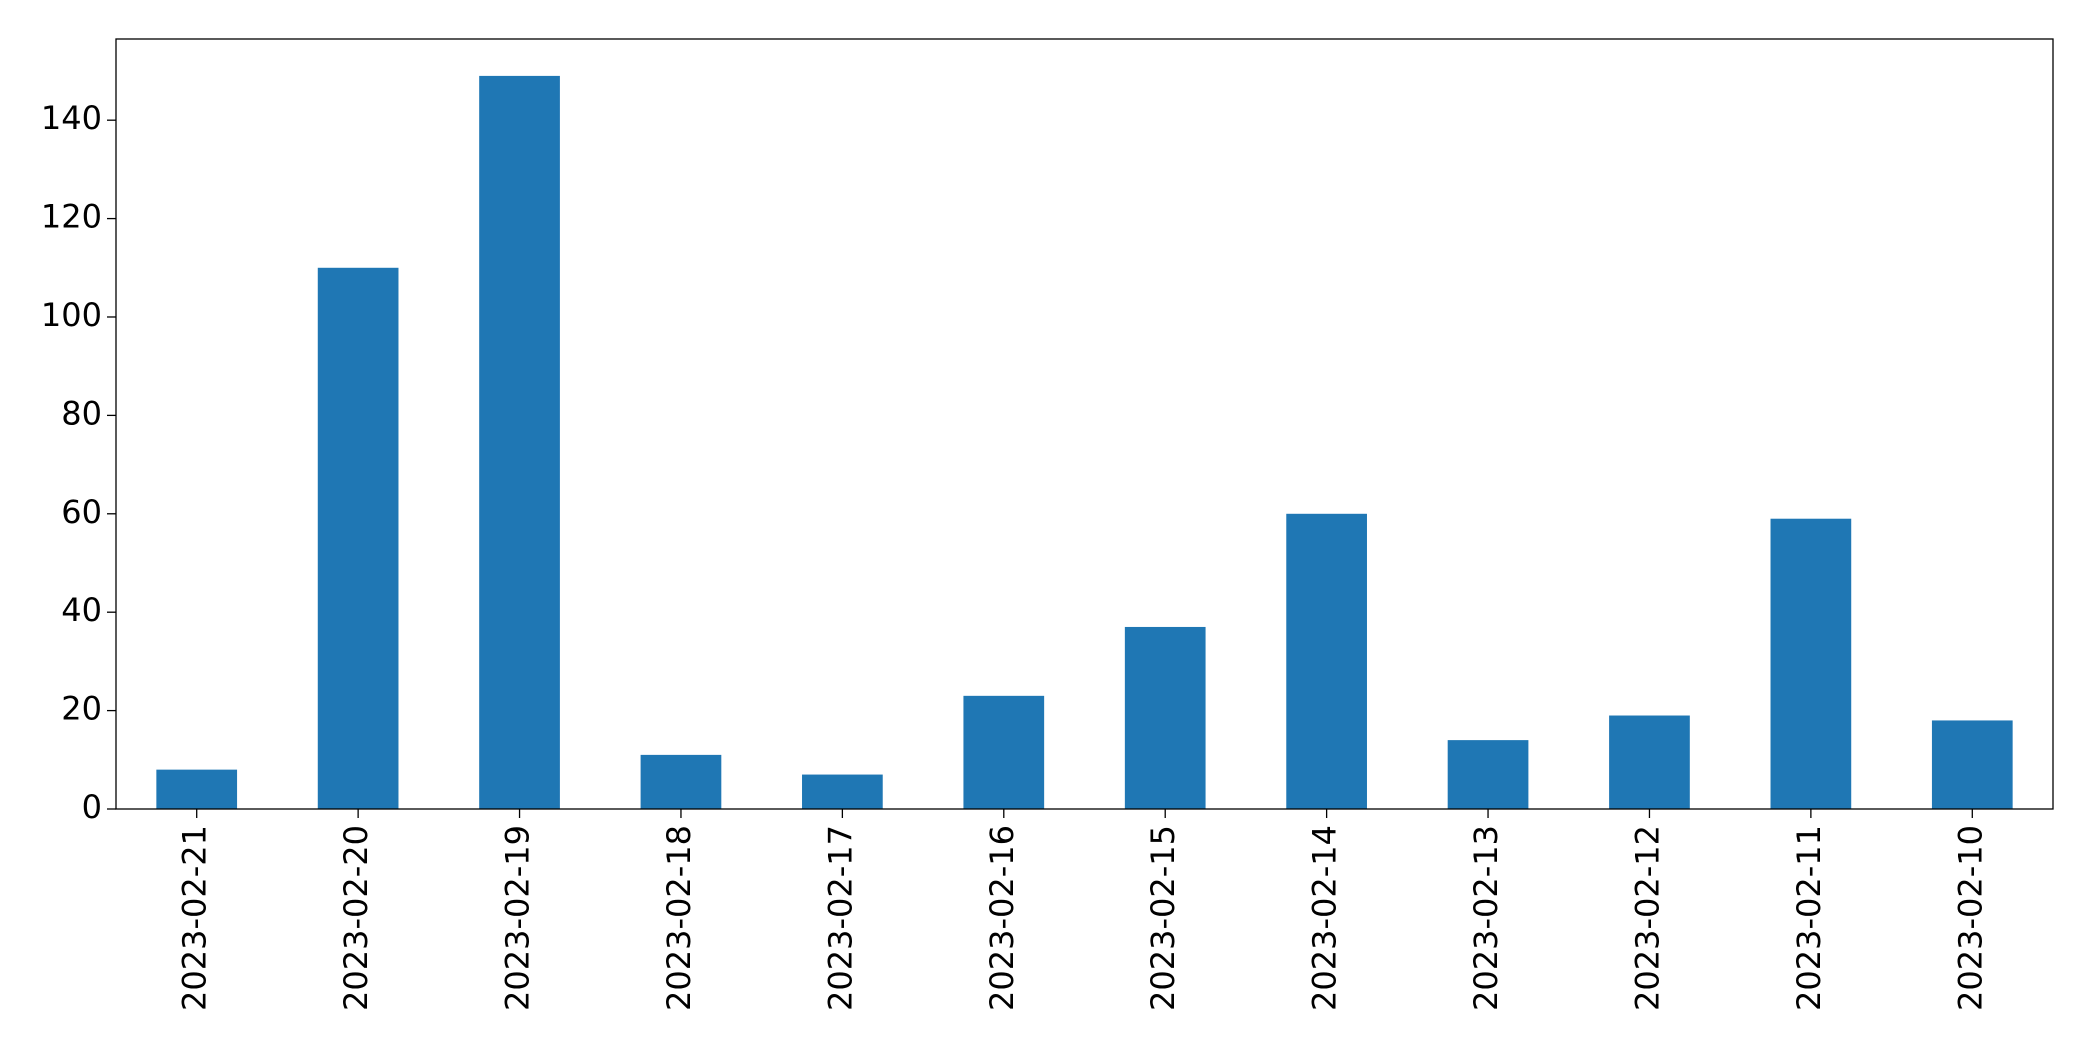 Image resolution: width=2093 pixels, height=1061 pixels. What do you see at coordinates (1002, 918) in the screenshot?
I see `x-tick-label: 2023-02-16` at bounding box center [1002, 918].